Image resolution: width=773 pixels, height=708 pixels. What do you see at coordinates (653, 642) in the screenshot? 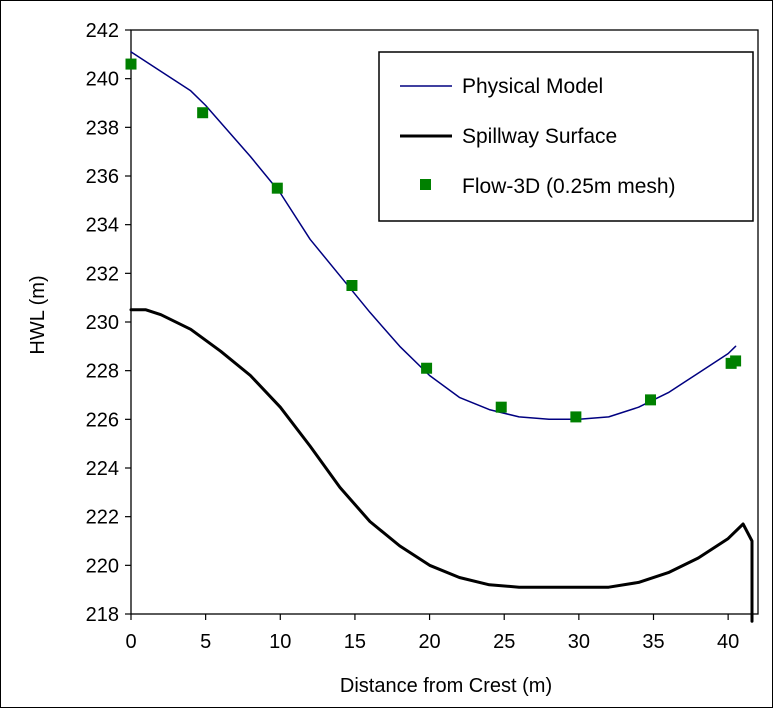
I see `x-tick-label: 35` at bounding box center [653, 642].